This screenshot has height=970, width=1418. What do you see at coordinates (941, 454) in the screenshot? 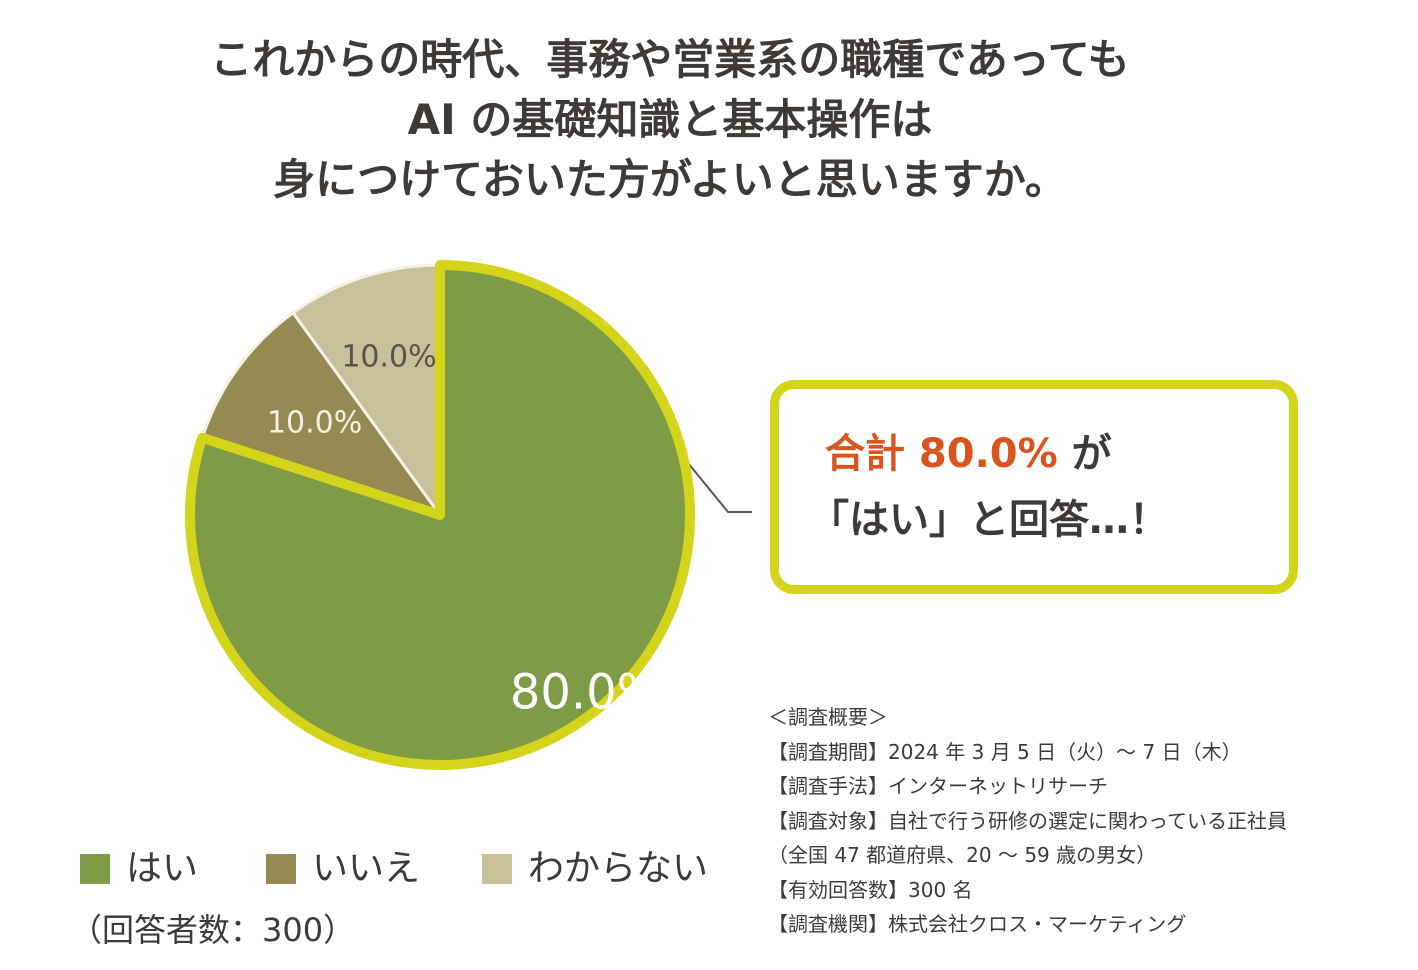
I see `callout-highlight: 合計 80.0%` at bounding box center [941, 454].